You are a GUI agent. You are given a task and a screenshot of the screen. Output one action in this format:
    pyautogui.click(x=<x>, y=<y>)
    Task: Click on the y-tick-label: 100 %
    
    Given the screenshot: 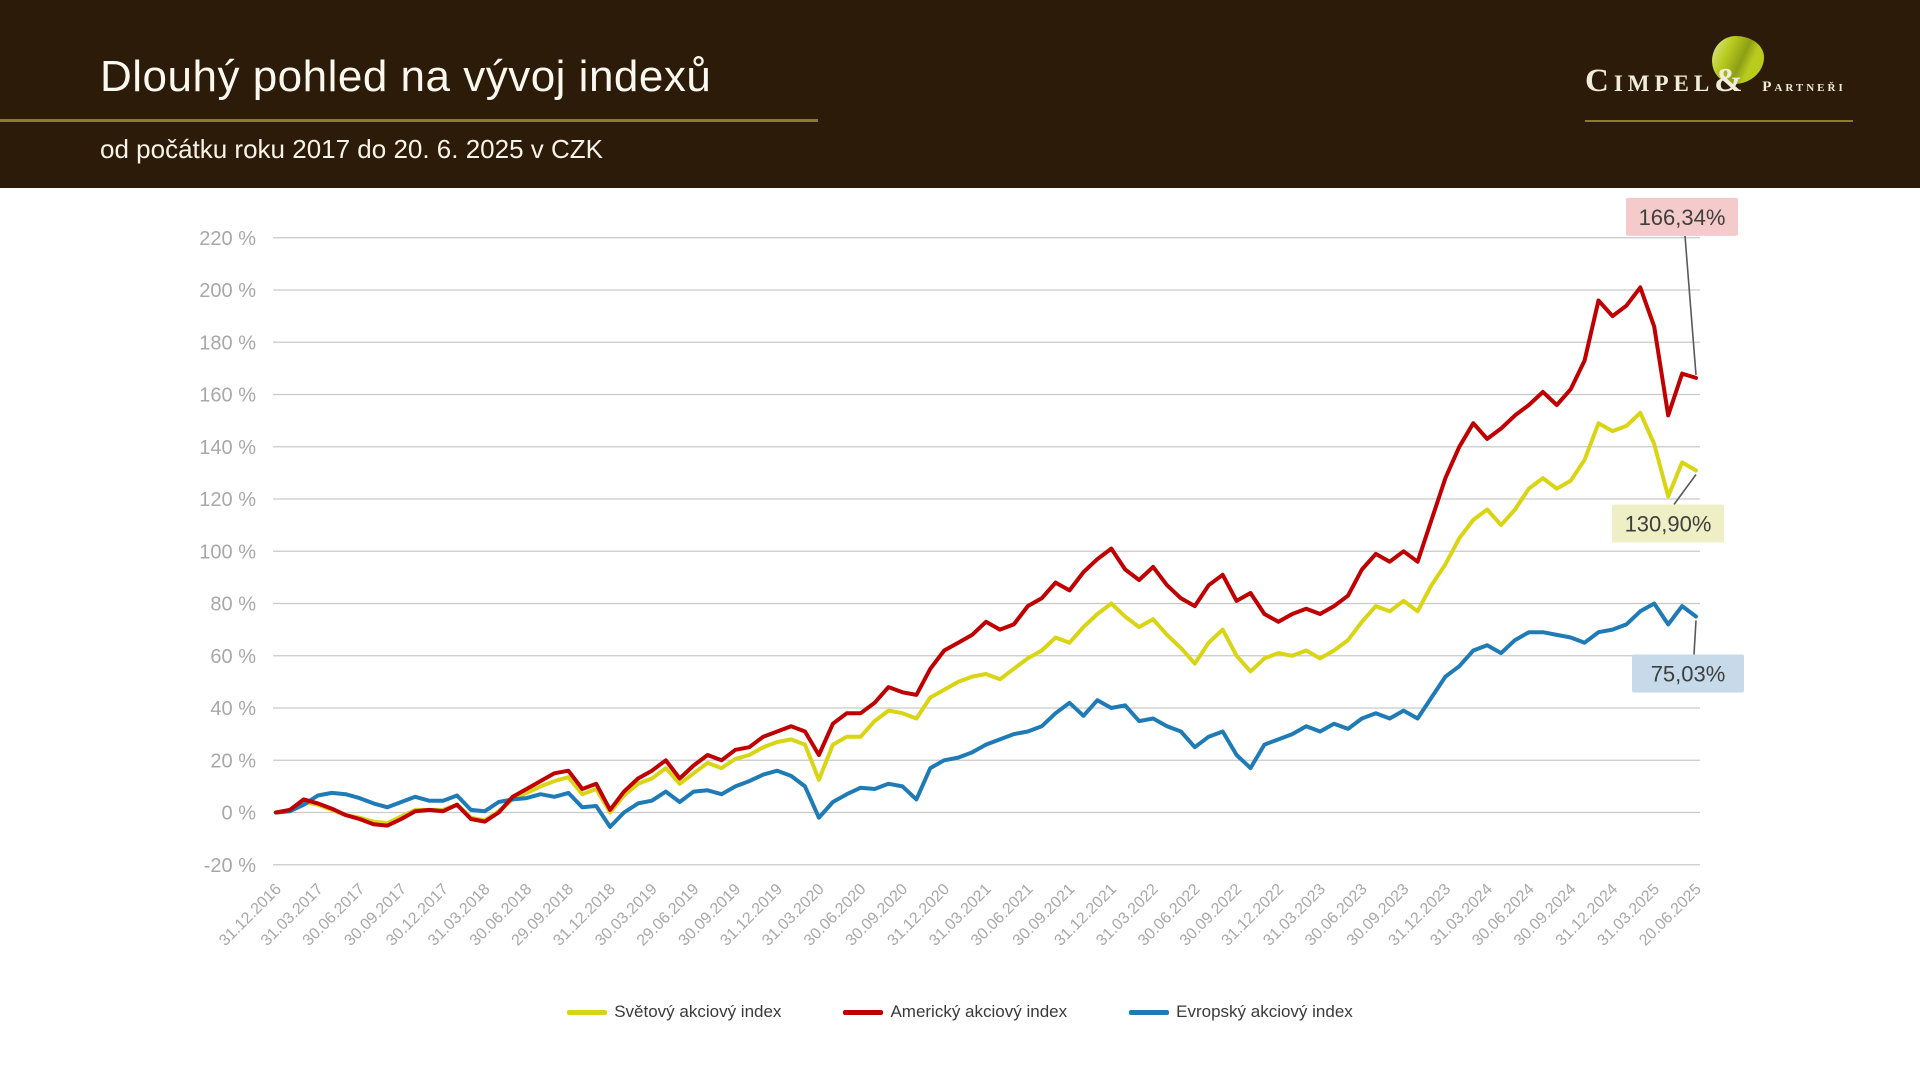 What is the action you would take?
    pyautogui.click(x=227, y=552)
    